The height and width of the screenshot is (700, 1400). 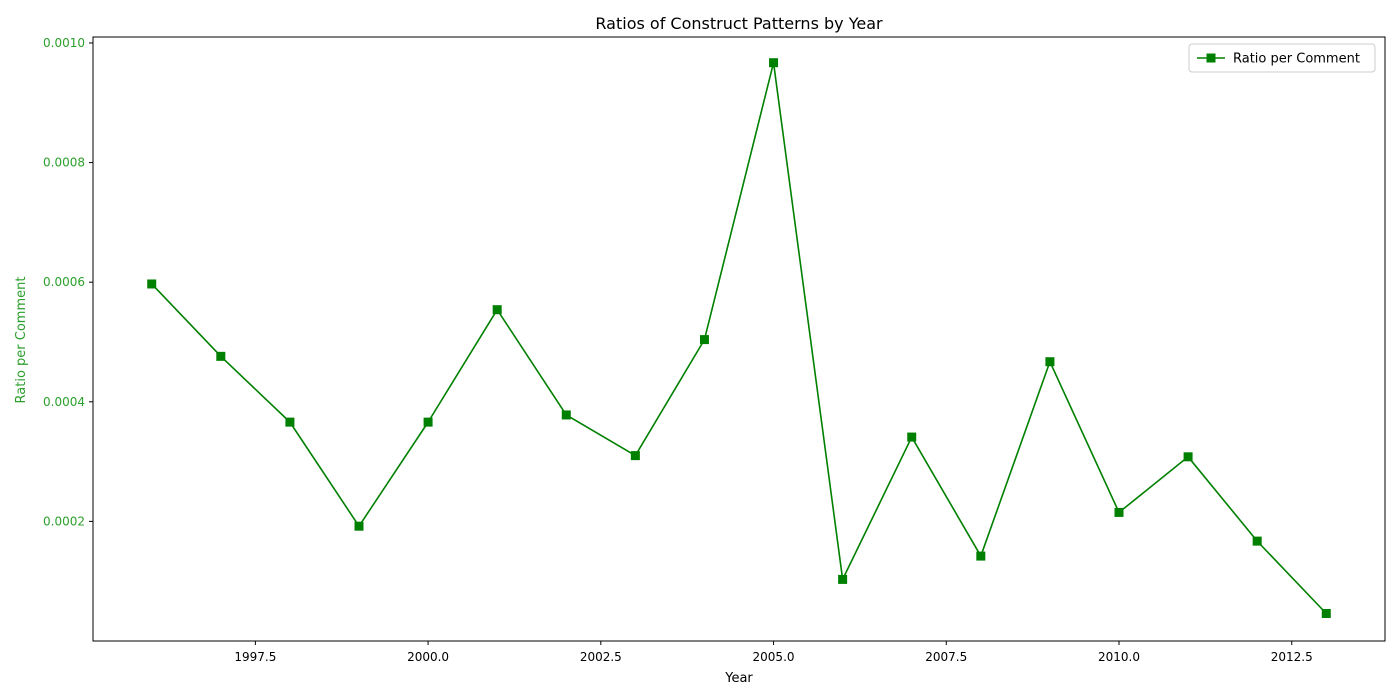 What do you see at coordinates (1119, 657) in the screenshot?
I see `x-tick-label: 2010.0` at bounding box center [1119, 657].